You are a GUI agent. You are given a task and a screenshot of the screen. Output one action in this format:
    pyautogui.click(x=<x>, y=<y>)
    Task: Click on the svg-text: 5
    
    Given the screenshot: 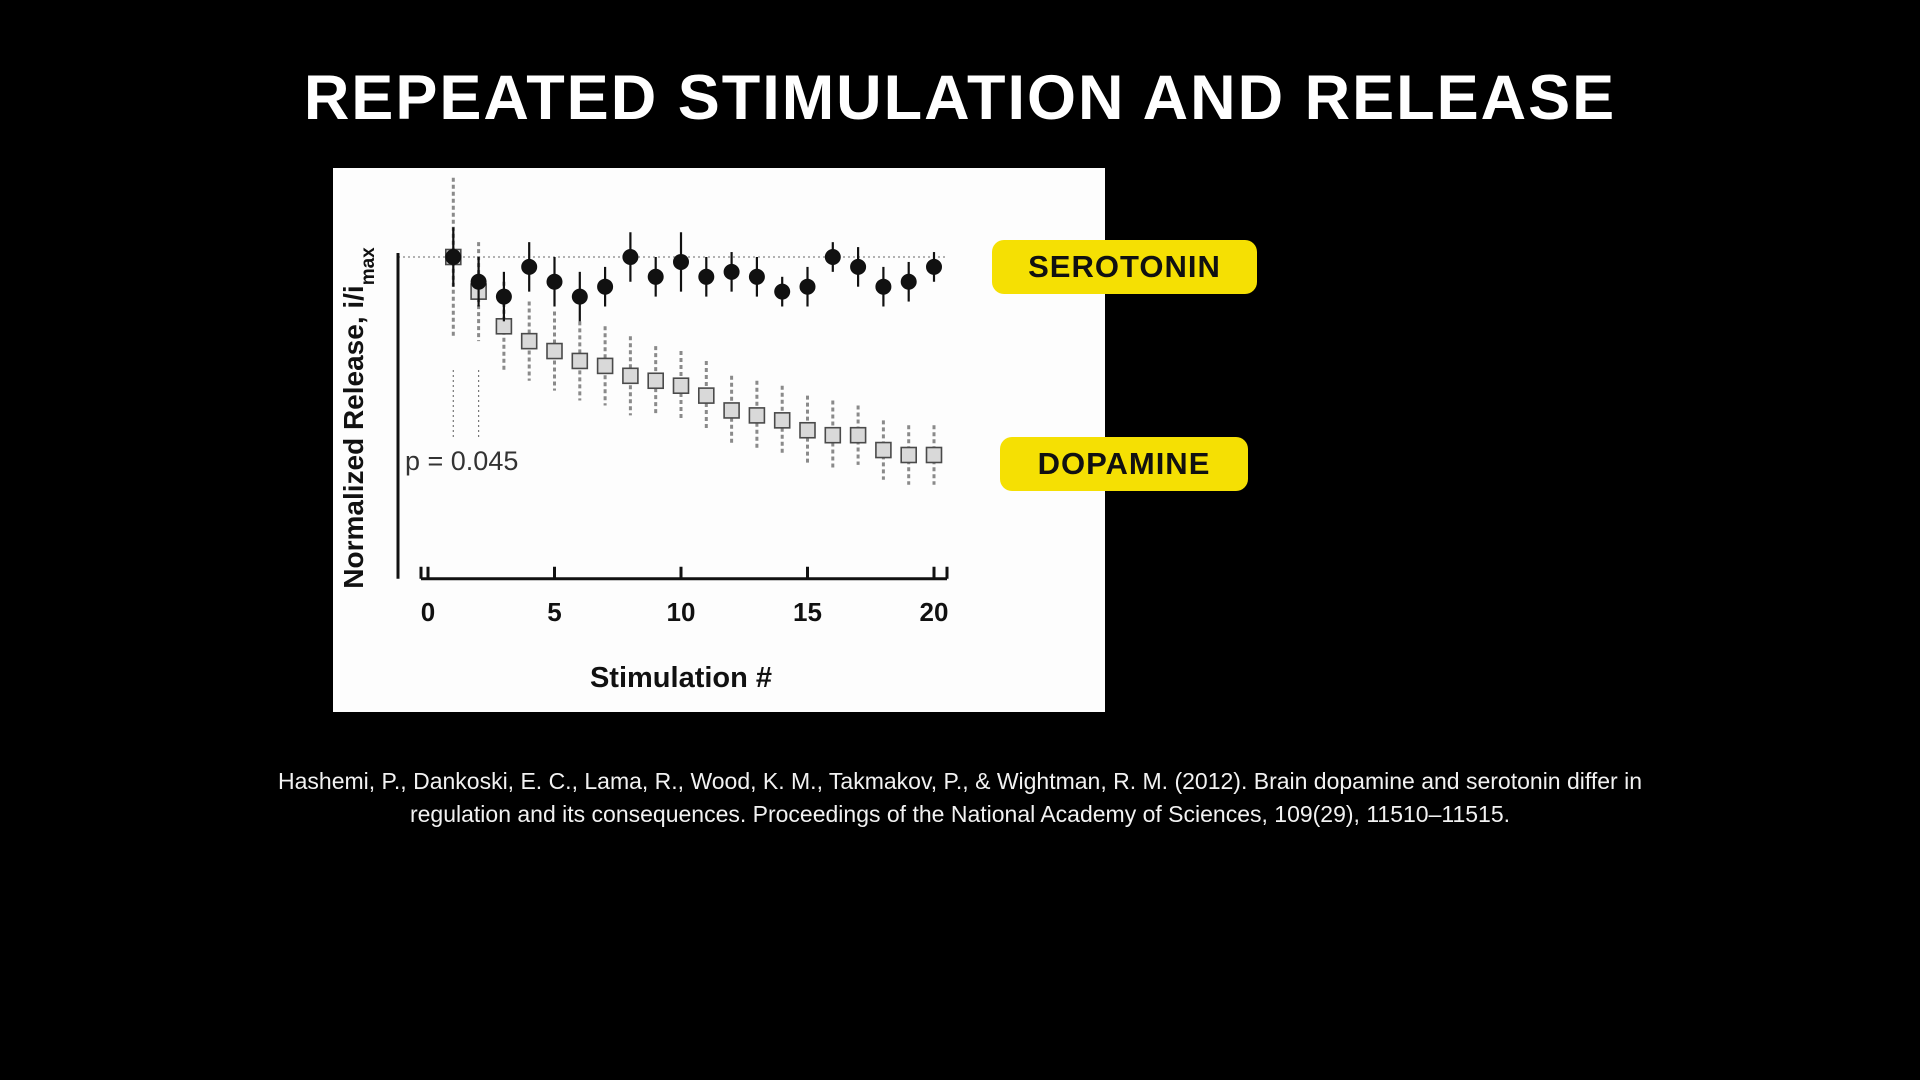 What is the action you would take?
    pyautogui.click(x=554, y=612)
    